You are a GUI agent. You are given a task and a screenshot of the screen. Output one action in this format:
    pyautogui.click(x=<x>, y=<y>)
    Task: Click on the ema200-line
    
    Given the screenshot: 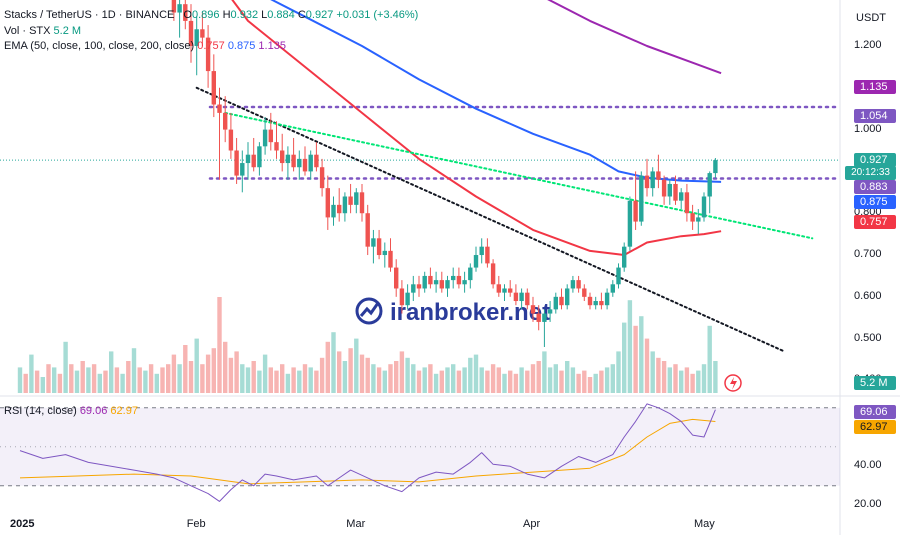 What is the action you would take?
    pyautogui.click(x=634, y=37)
    